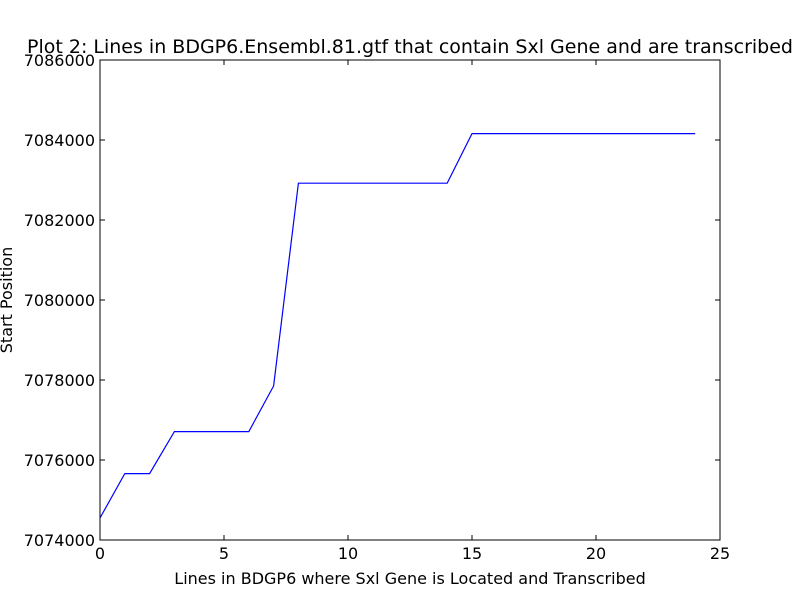 The width and height of the screenshot is (800, 600). What do you see at coordinates (59, 460) in the screenshot?
I see `y-tick-label: 7076000` at bounding box center [59, 460].